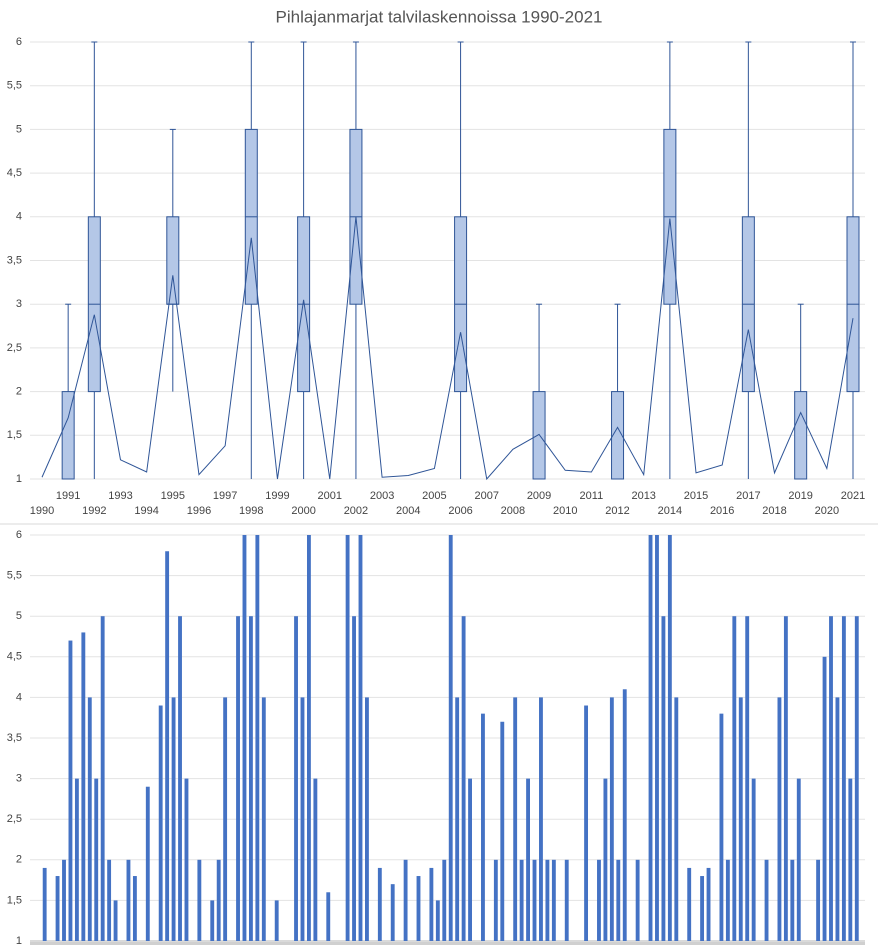 Image resolution: width=878 pixels, height=945 pixels. Describe the element at coordinates (146, 511) in the screenshot. I see `x-tick-label: 1994` at that location.